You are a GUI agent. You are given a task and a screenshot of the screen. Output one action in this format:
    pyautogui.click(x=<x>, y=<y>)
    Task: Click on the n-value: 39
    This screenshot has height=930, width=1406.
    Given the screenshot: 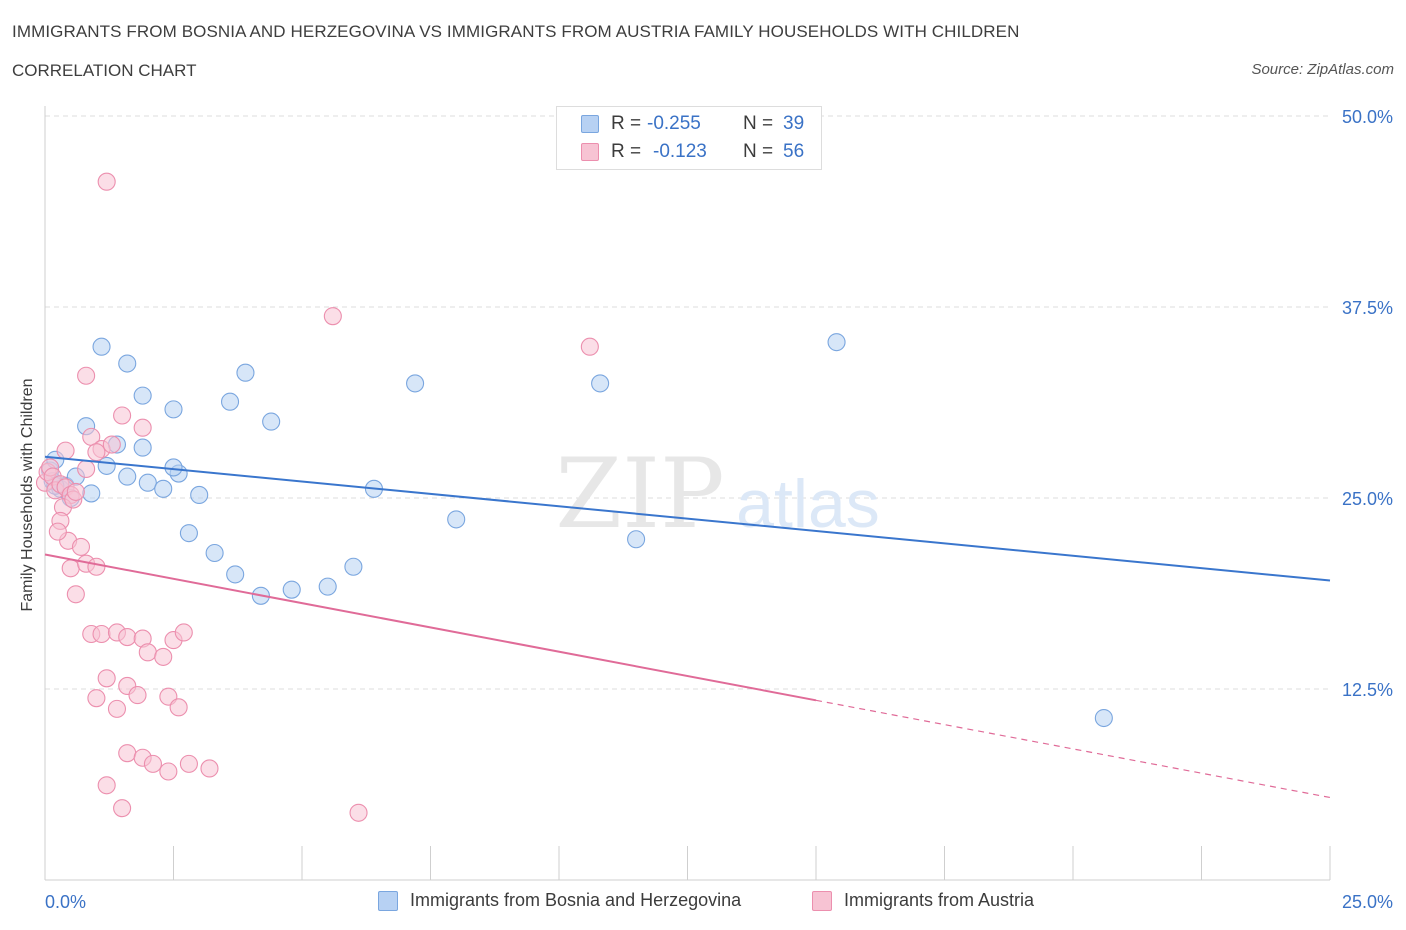 What is the action you would take?
    pyautogui.click(x=794, y=123)
    